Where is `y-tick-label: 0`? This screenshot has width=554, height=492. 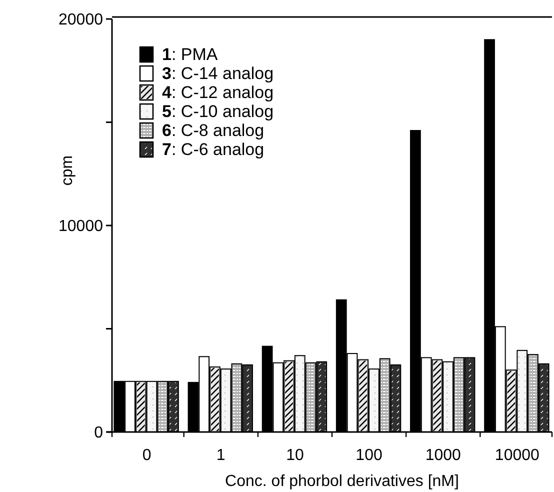
y-tick-label: 0 is located at coordinates (99, 433).